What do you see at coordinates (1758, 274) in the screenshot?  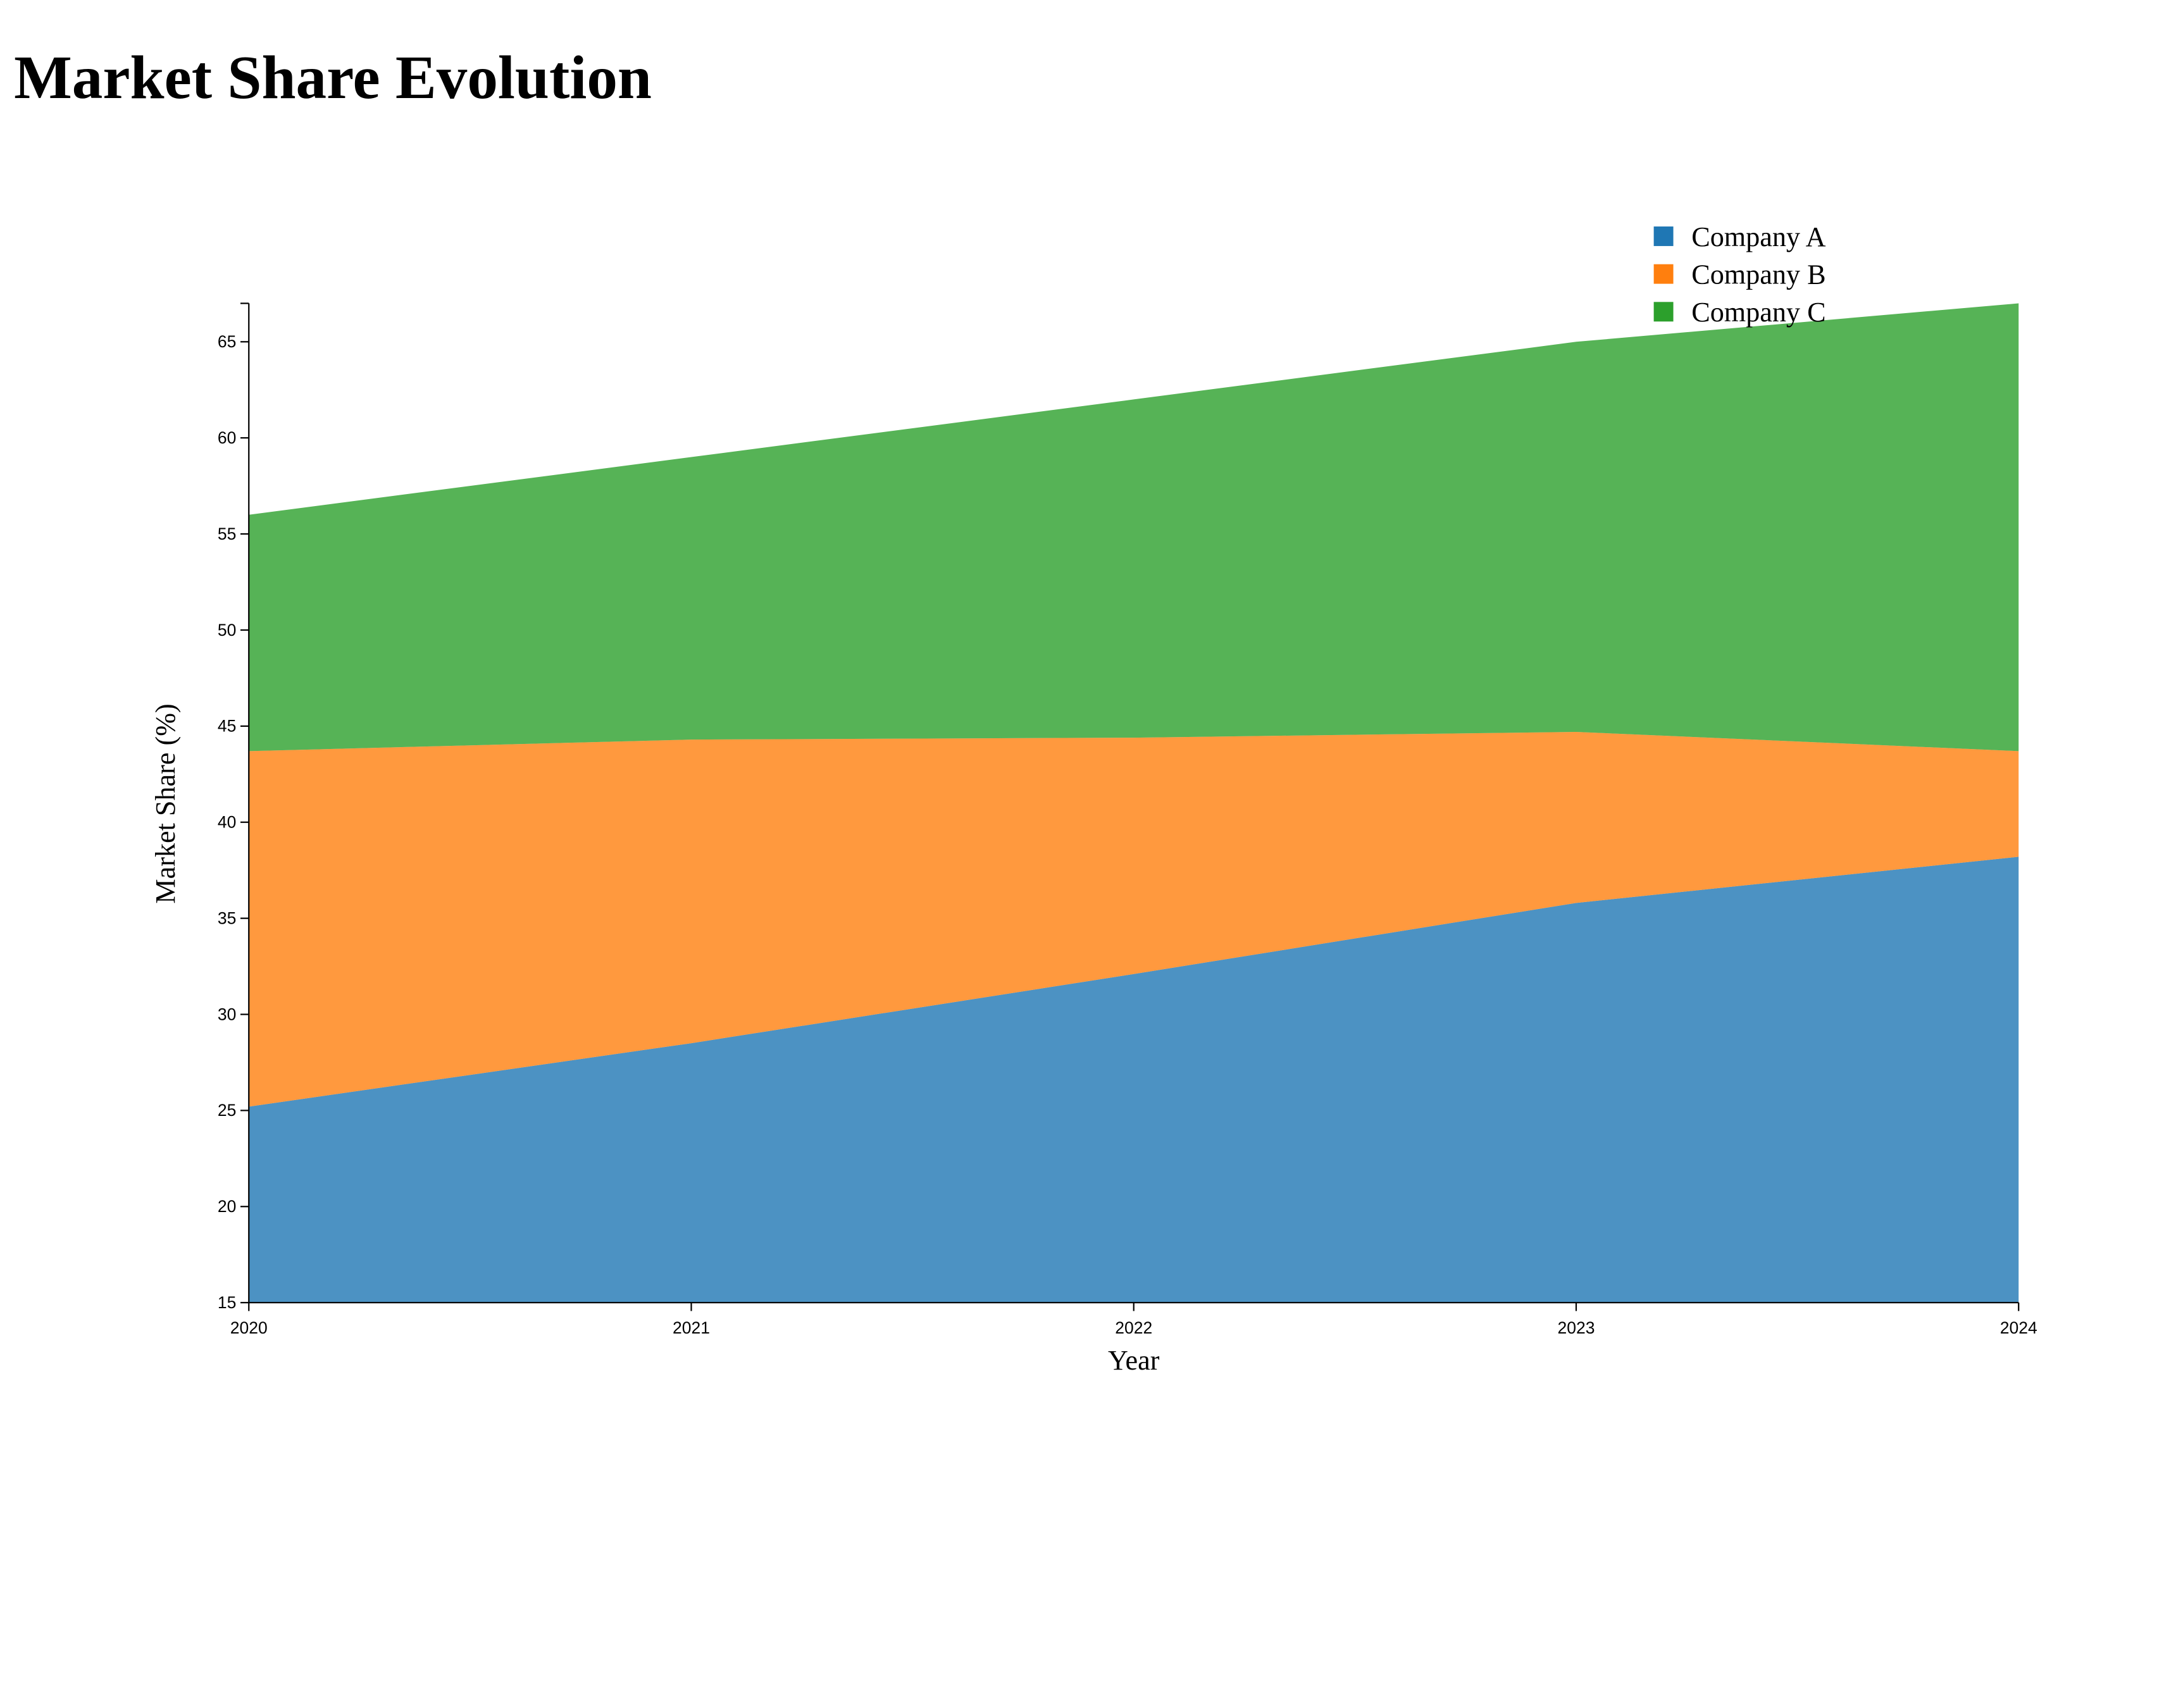 I see `legend-label: Company B` at bounding box center [1758, 274].